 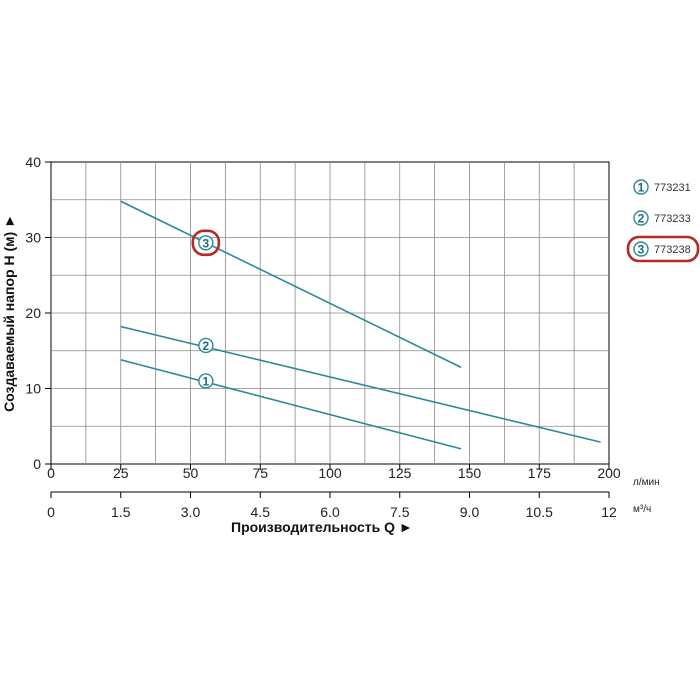 I want to click on legend-badge-label: 3, so click(x=641, y=250).